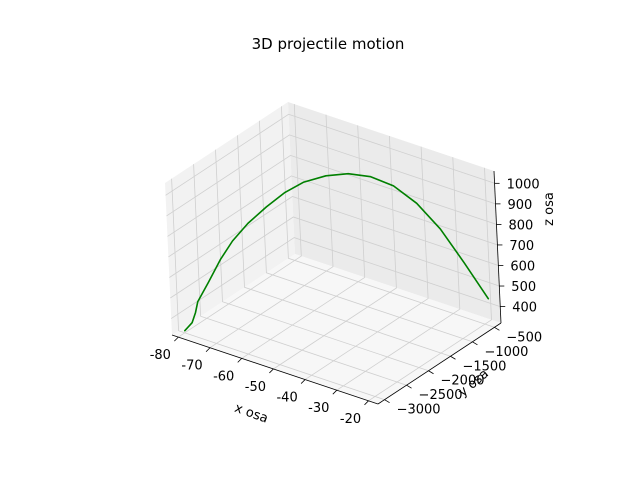  What do you see at coordinates (549, 209) in the screenshot?
I see `z-axis-label: z osa` at bounding box center [549, 209].